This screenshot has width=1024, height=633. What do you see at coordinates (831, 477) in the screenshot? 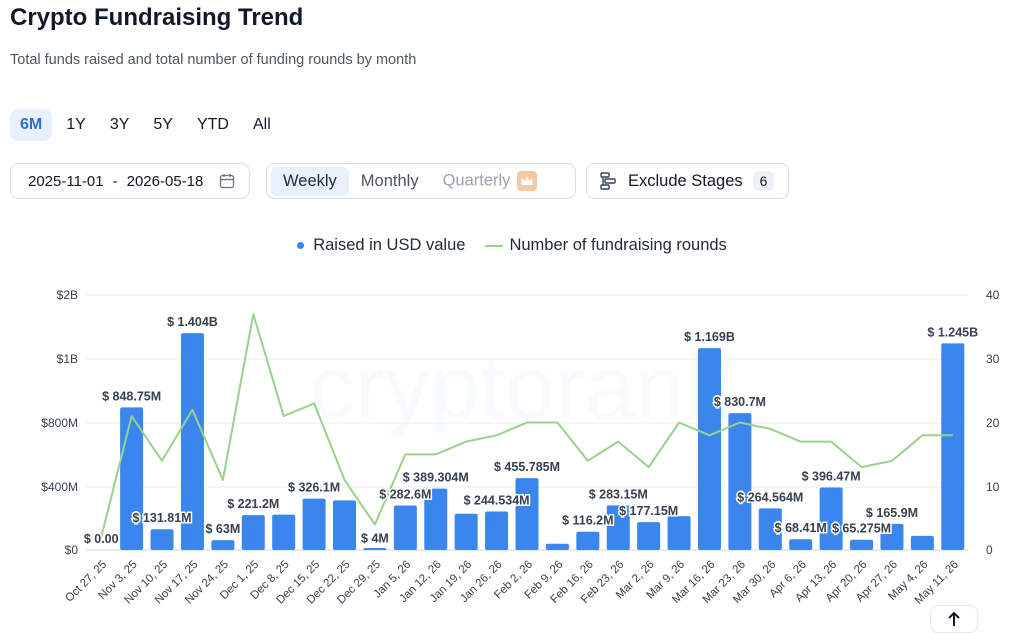
I see `bar-value-label: $ 396.47M` at bounding box center [831, 477].